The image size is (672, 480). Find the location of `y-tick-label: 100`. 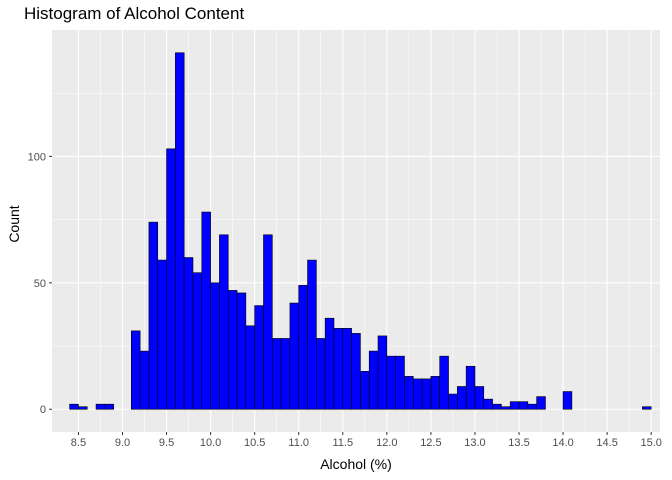

y-tick-label: 100 is located at coordinates (37, 157).